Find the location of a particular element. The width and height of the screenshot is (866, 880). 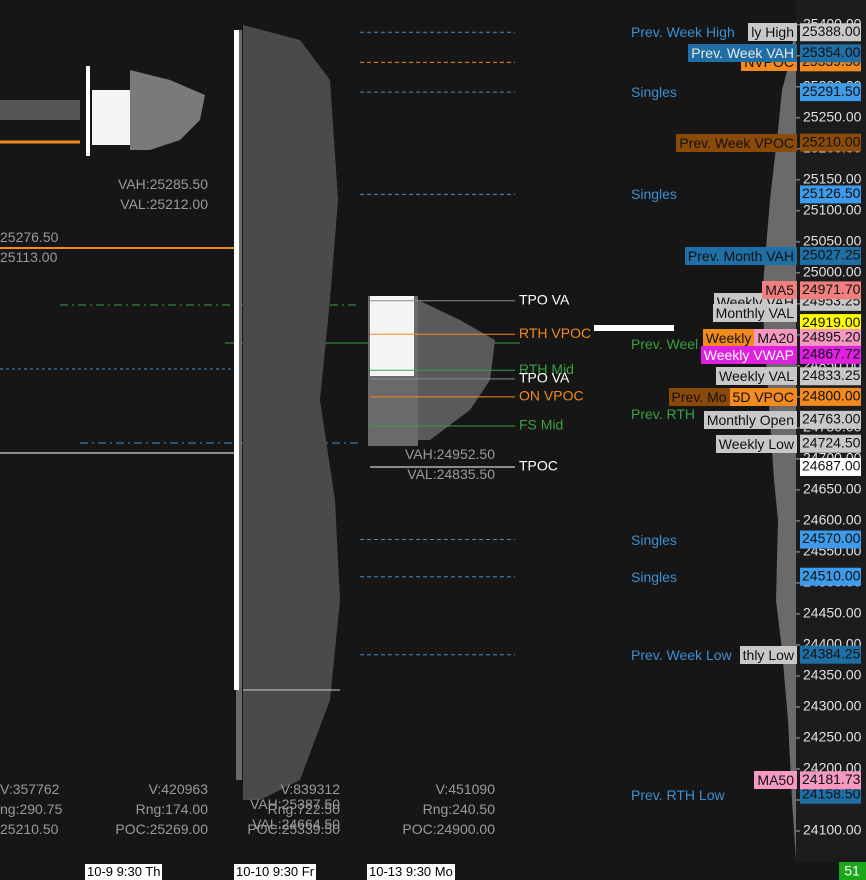

price-tag-label: 25354.00 is located at coordinates (831, 52).